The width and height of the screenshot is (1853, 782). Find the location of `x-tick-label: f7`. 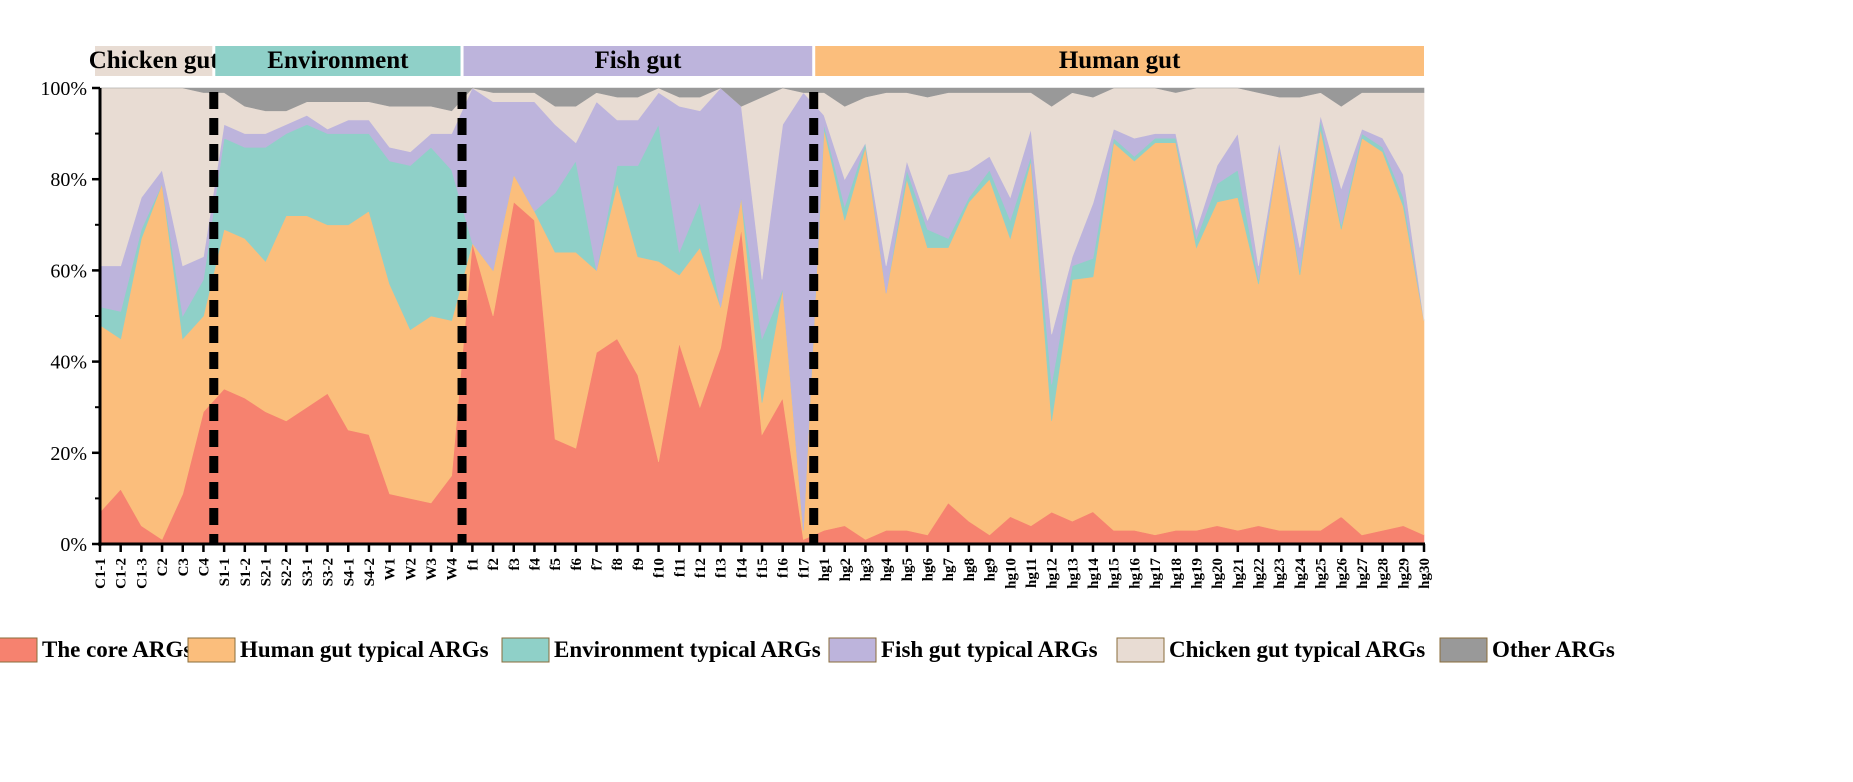

x-tick-label: f7 is located at coordinates (598, 564).